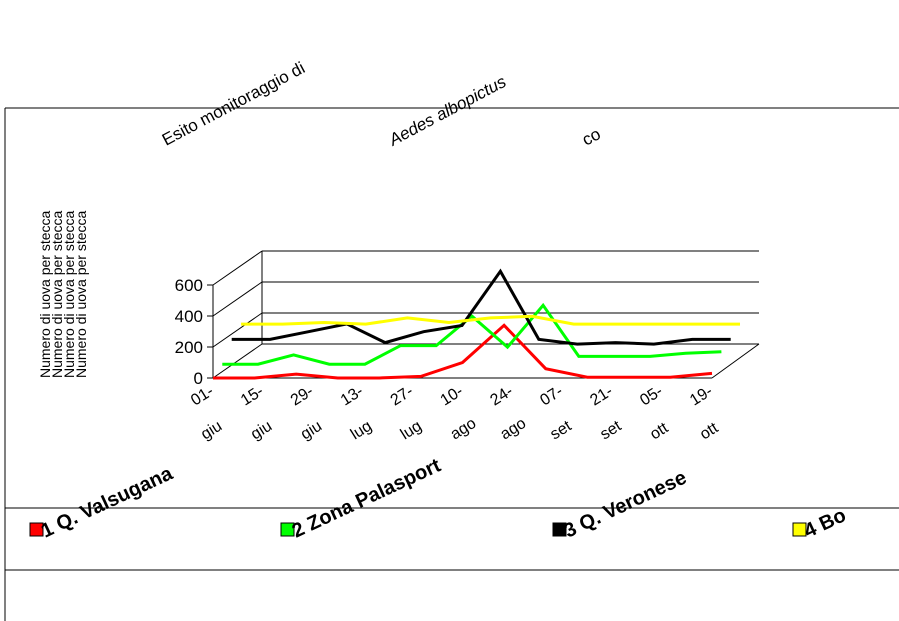 The height and width of the screenshot is (621, 899). Describe the element at coordinates (189, 347) in the screenshot. I see `y-tick-label: 200` at that location.